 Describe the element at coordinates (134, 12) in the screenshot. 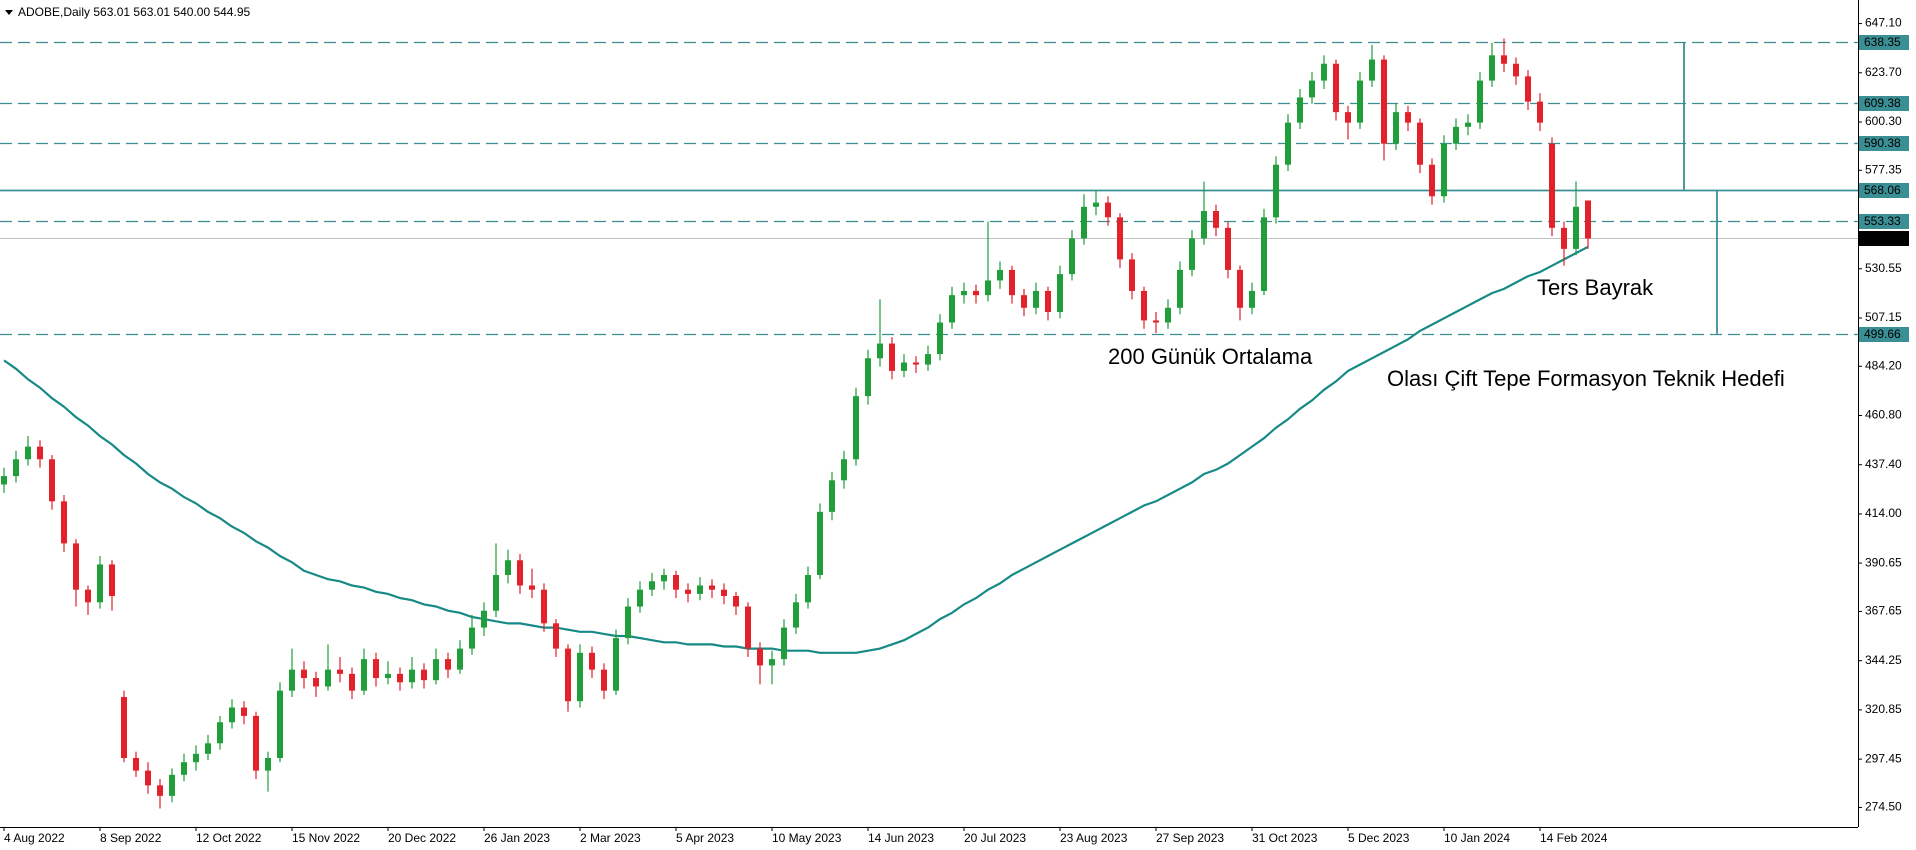

I see `chart-title: ADOBE,Daily 563.01 563.01 540.00 544.95` at that location.